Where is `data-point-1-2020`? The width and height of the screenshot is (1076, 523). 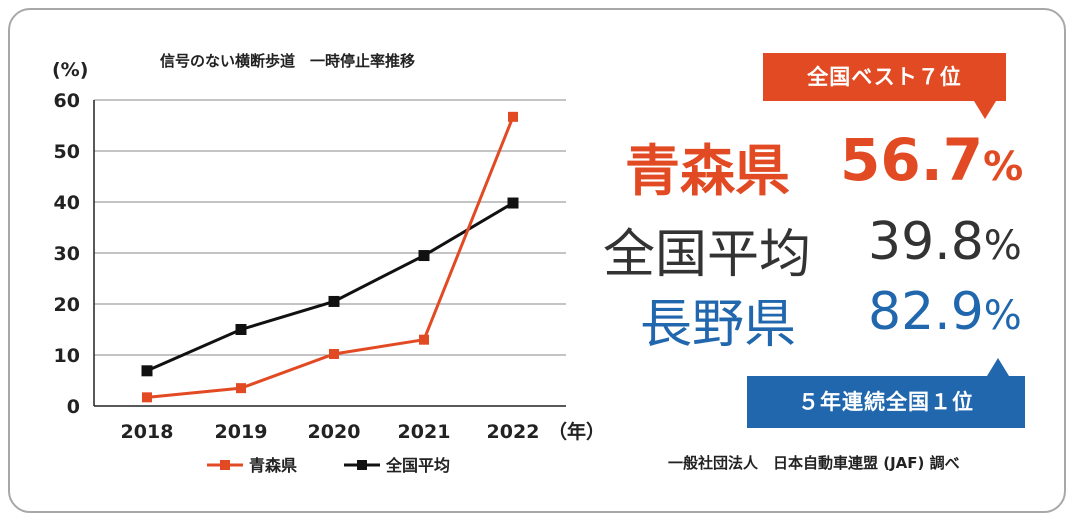 data-point-1-2020 is located at coordinates (334, 301).